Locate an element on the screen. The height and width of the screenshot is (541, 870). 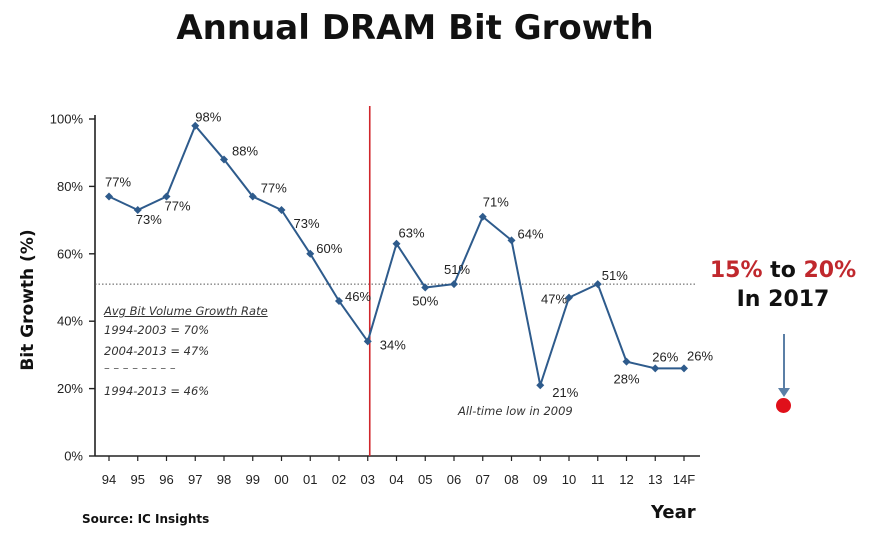
x-tick-label: 04 is located at coordinates (396, 479).